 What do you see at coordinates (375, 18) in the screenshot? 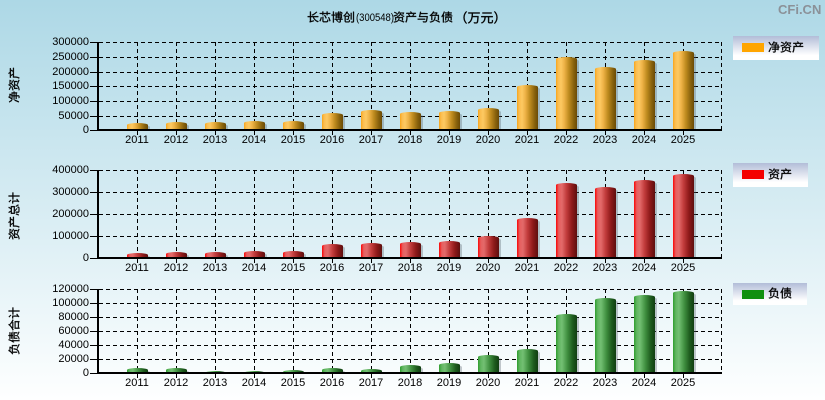
I see `svg-text: (300548)` at bounding box center [375, 18].